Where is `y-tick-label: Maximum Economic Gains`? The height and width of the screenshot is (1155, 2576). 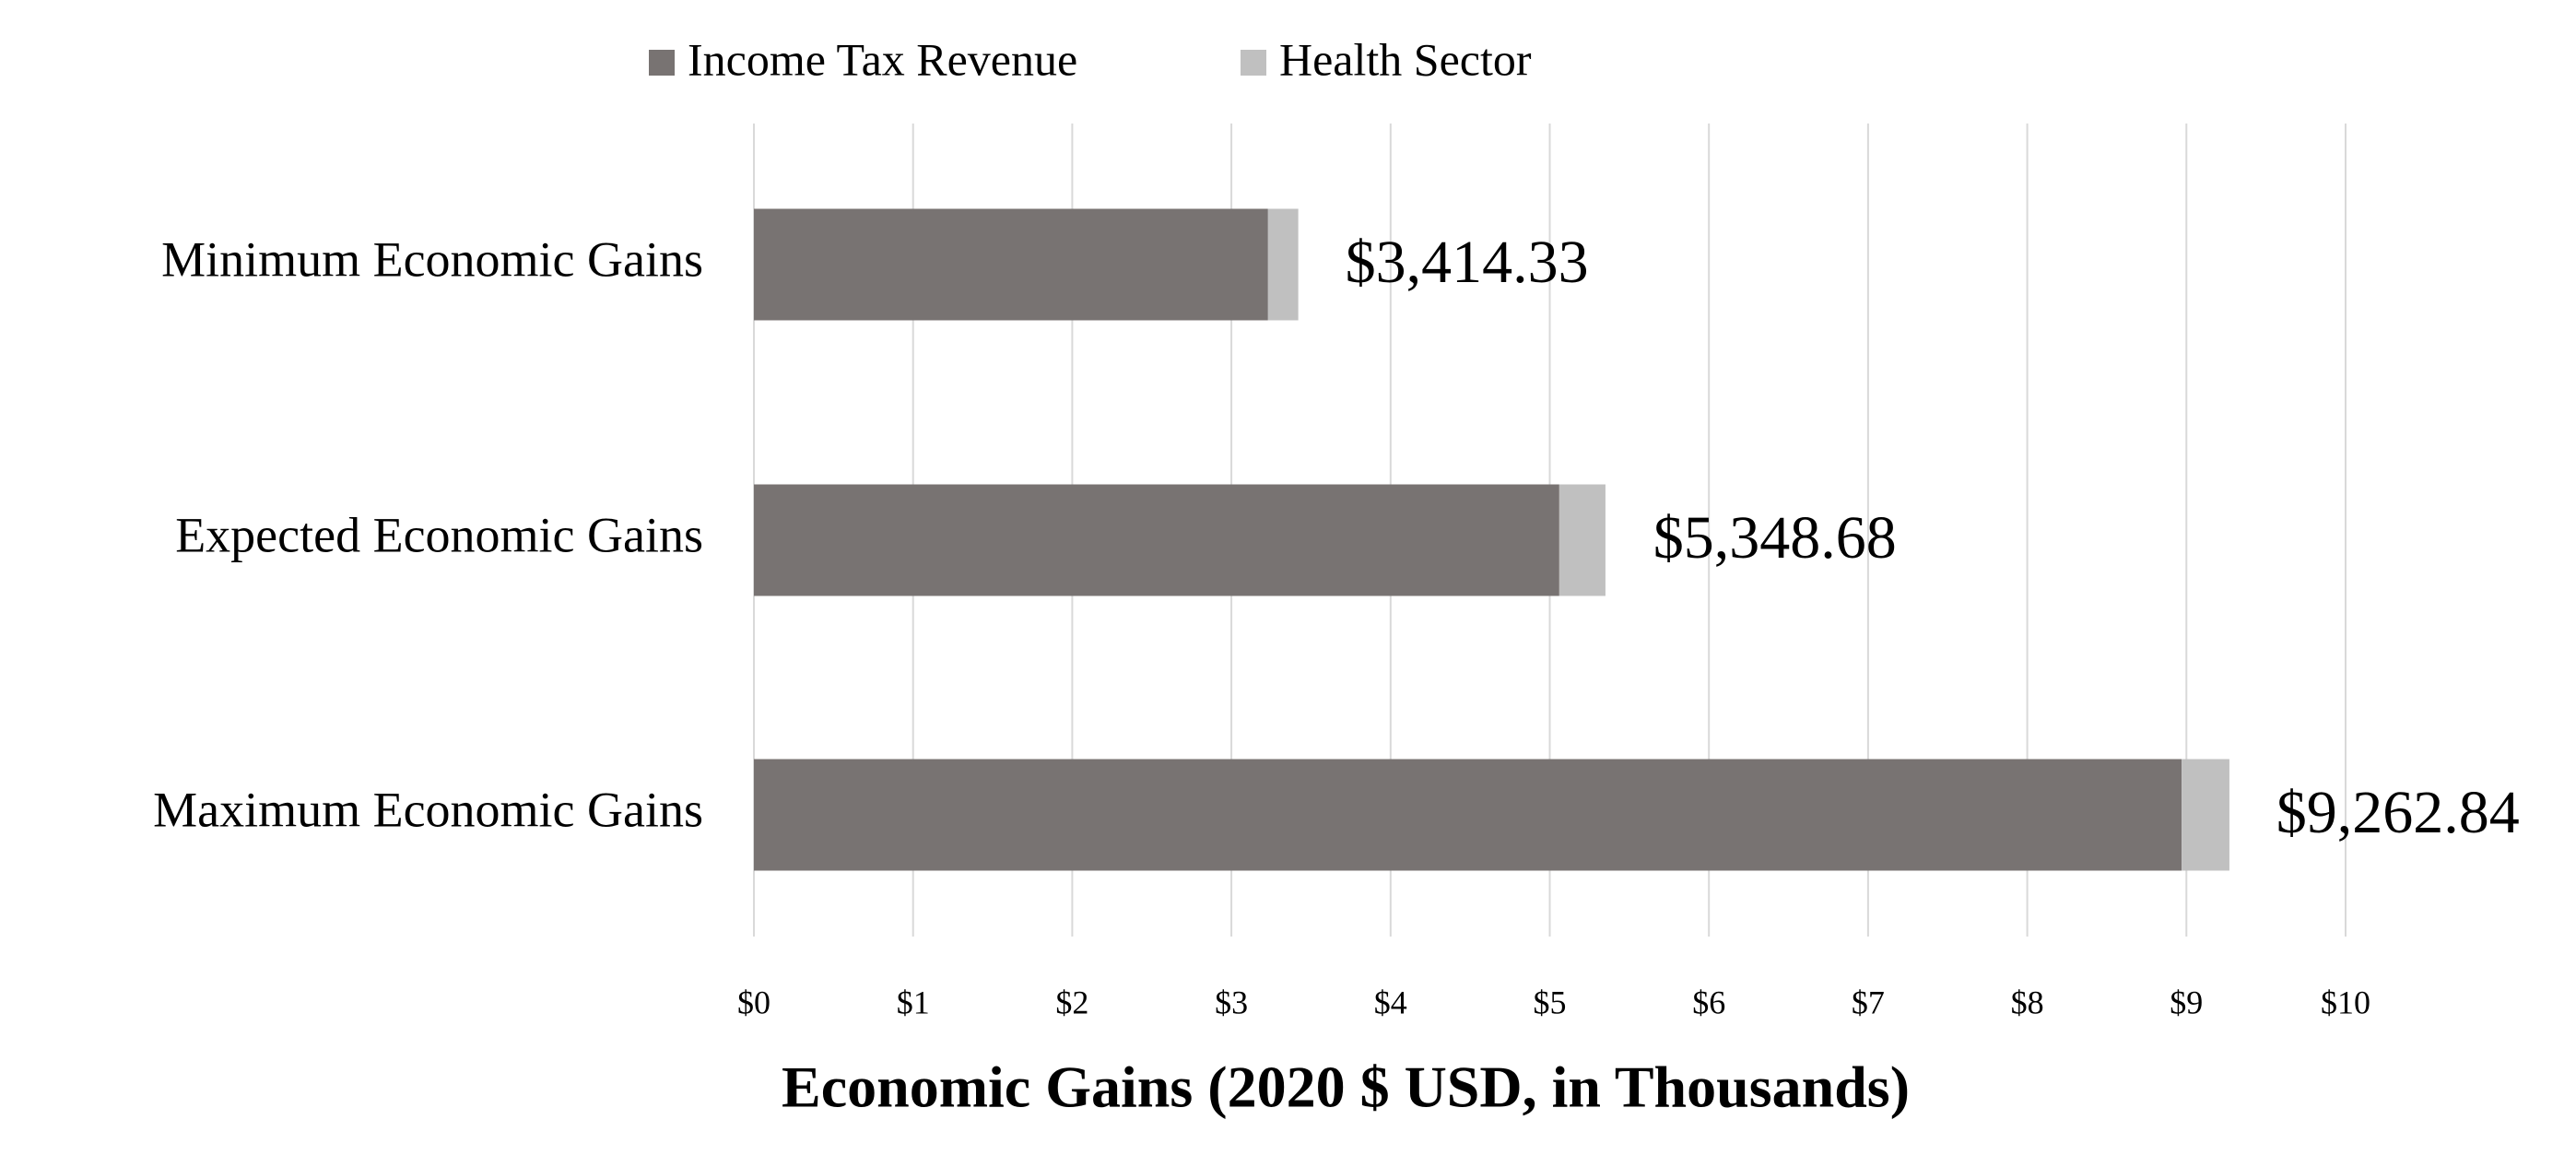
y-tick-label: Maximum Economic Gains is located at coordinates (428, 809).